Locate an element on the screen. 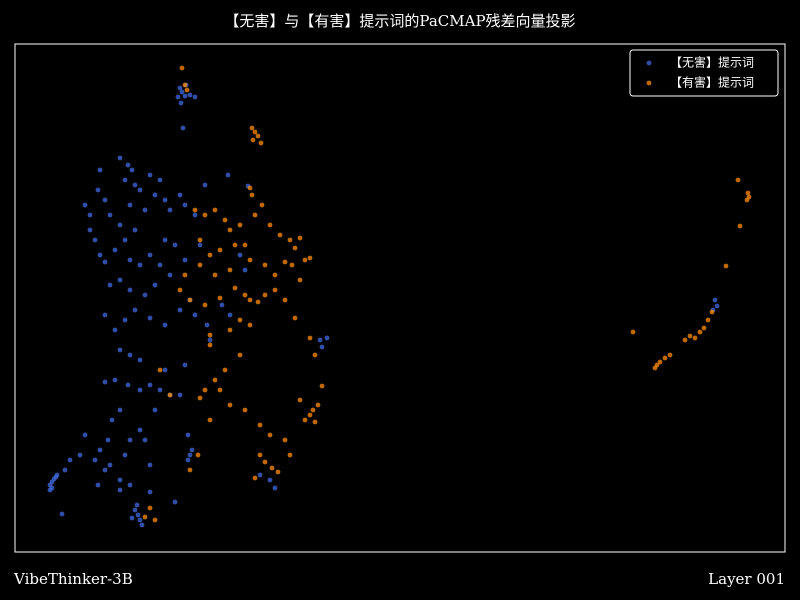 The width and height of the screenshot is (800, 600). legend-label: 【有害】提示词 is located at coordinates (712, 82).